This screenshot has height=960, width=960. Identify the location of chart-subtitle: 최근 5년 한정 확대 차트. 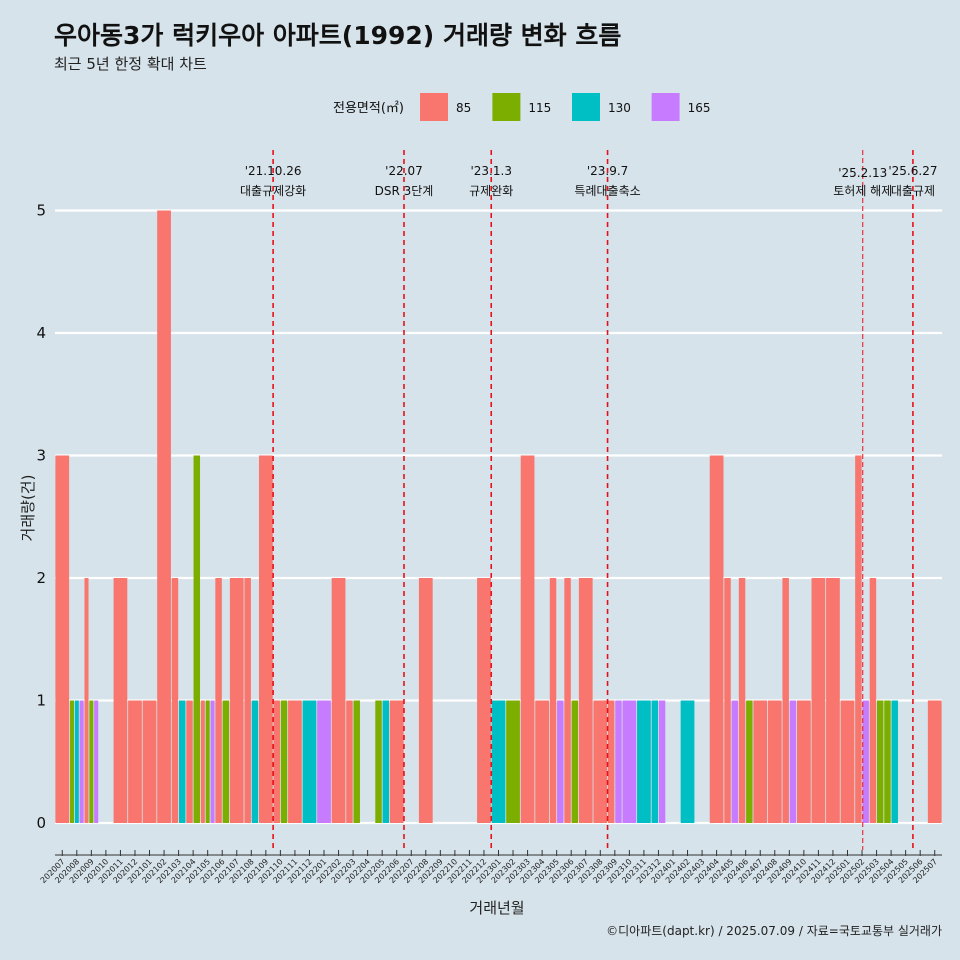
(130, 64).